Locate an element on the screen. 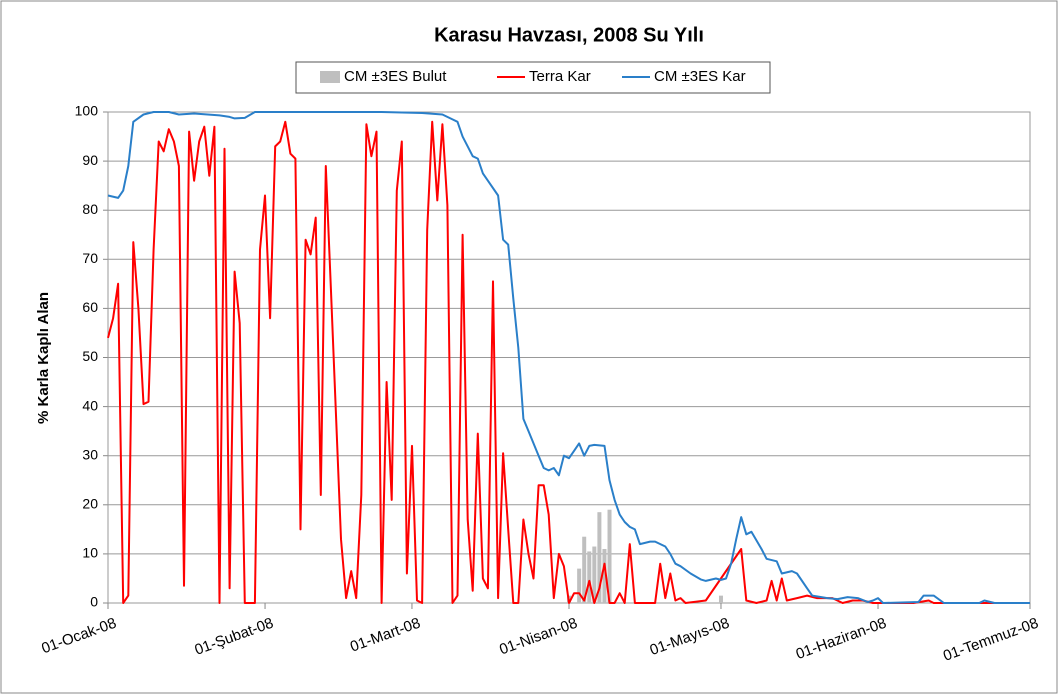 Image resolution: width=1059 pixels, height=695 pixels. y-tick-label: 70 is located at coordinates (90, 258).